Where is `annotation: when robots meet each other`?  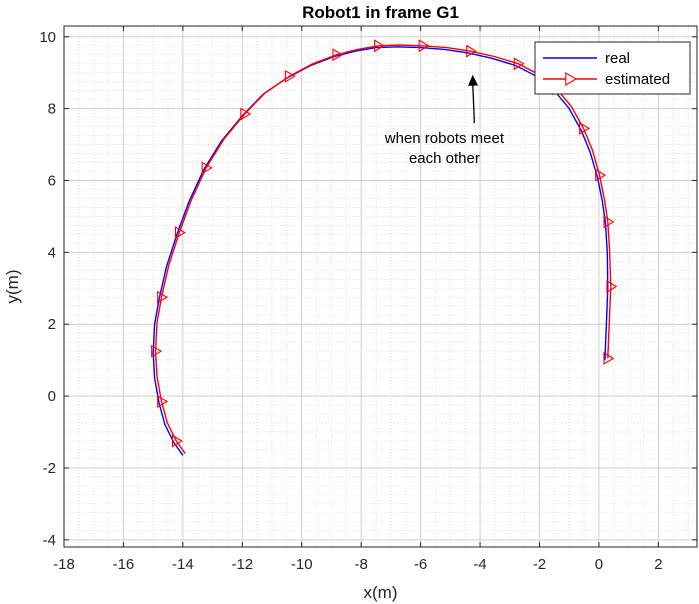
annotation: when robots meet each other is located at coordinates (444, 120).